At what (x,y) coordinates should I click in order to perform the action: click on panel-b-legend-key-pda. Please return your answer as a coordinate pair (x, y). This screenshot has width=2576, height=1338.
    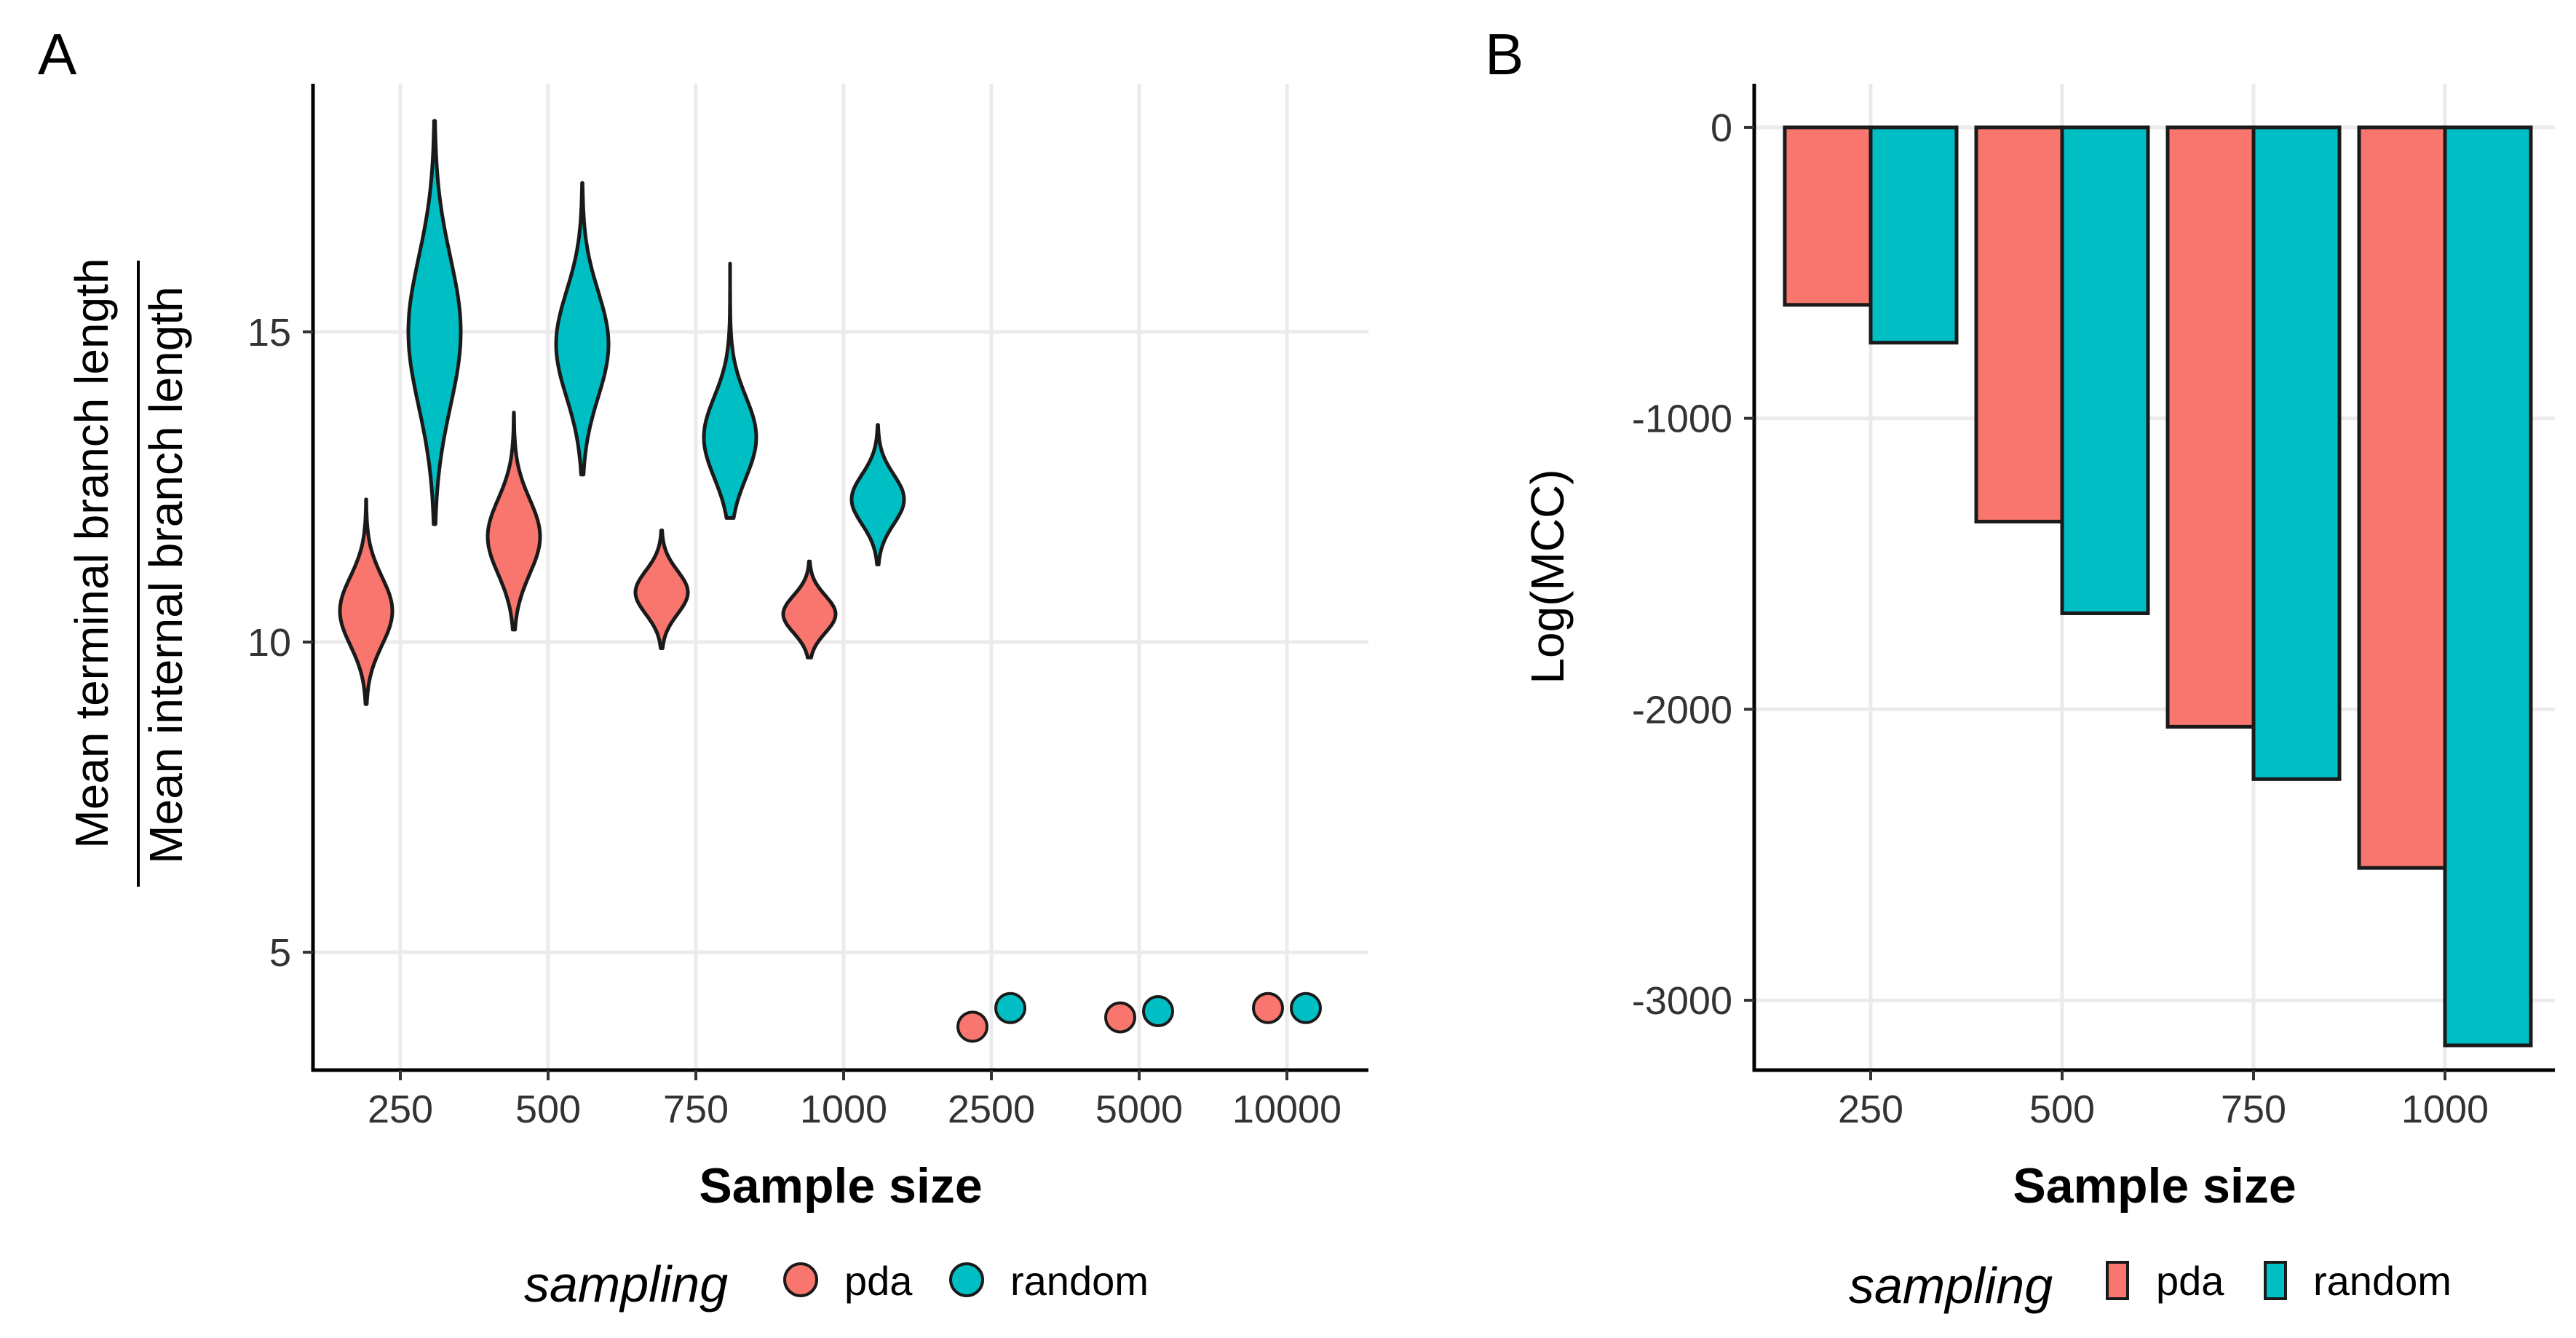
    Looking at the image, I should click on (2117, 1280).